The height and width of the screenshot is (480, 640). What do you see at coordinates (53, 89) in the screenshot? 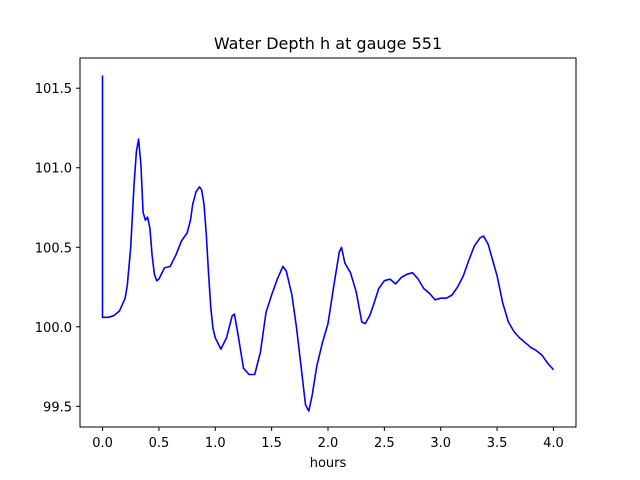
I see `y-tick-label: 101.5` at bounding box center [53, 89].